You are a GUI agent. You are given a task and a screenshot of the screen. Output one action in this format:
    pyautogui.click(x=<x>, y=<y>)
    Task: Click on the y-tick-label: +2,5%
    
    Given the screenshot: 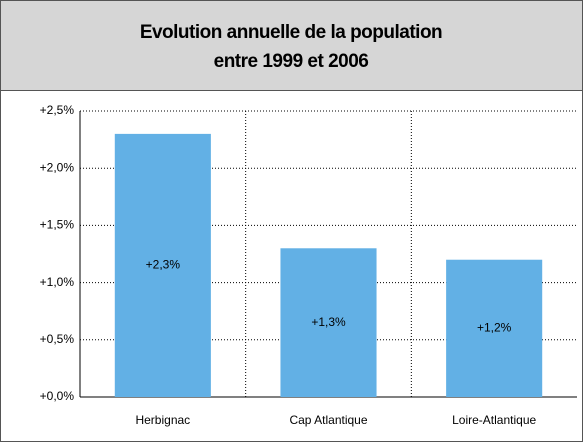 What is the action you would take?
    pyautogui.click(x=57, y=110)
    